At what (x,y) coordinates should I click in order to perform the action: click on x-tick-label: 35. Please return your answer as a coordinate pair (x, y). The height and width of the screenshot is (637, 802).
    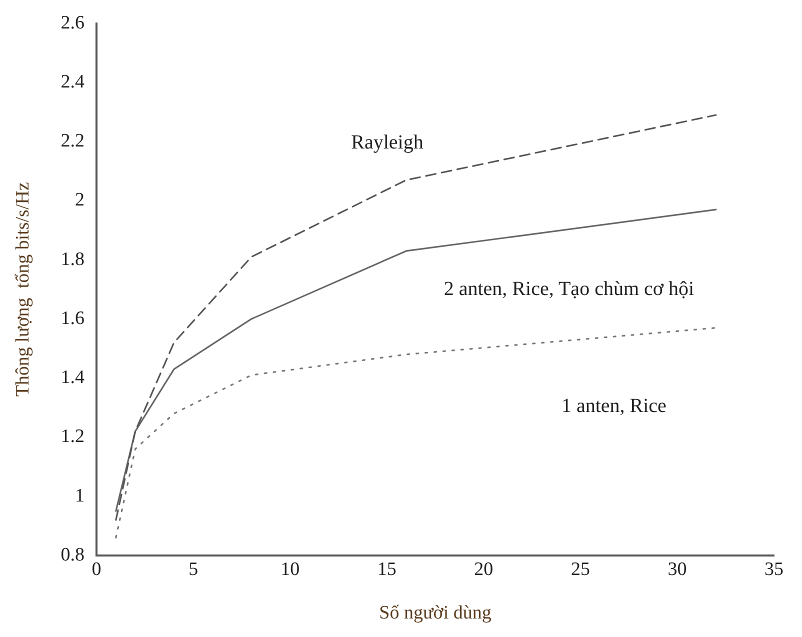
    Looking at the image, I should click on (774, 569).